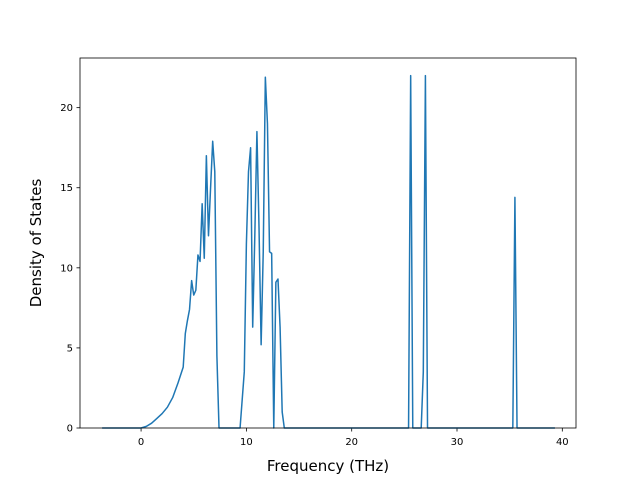 This screenshot has height=480, width=640. What do you see at coordinates (66, 268) in the screenshot?
I see `y-tick-label: 10` at bounding box center [66, 268].